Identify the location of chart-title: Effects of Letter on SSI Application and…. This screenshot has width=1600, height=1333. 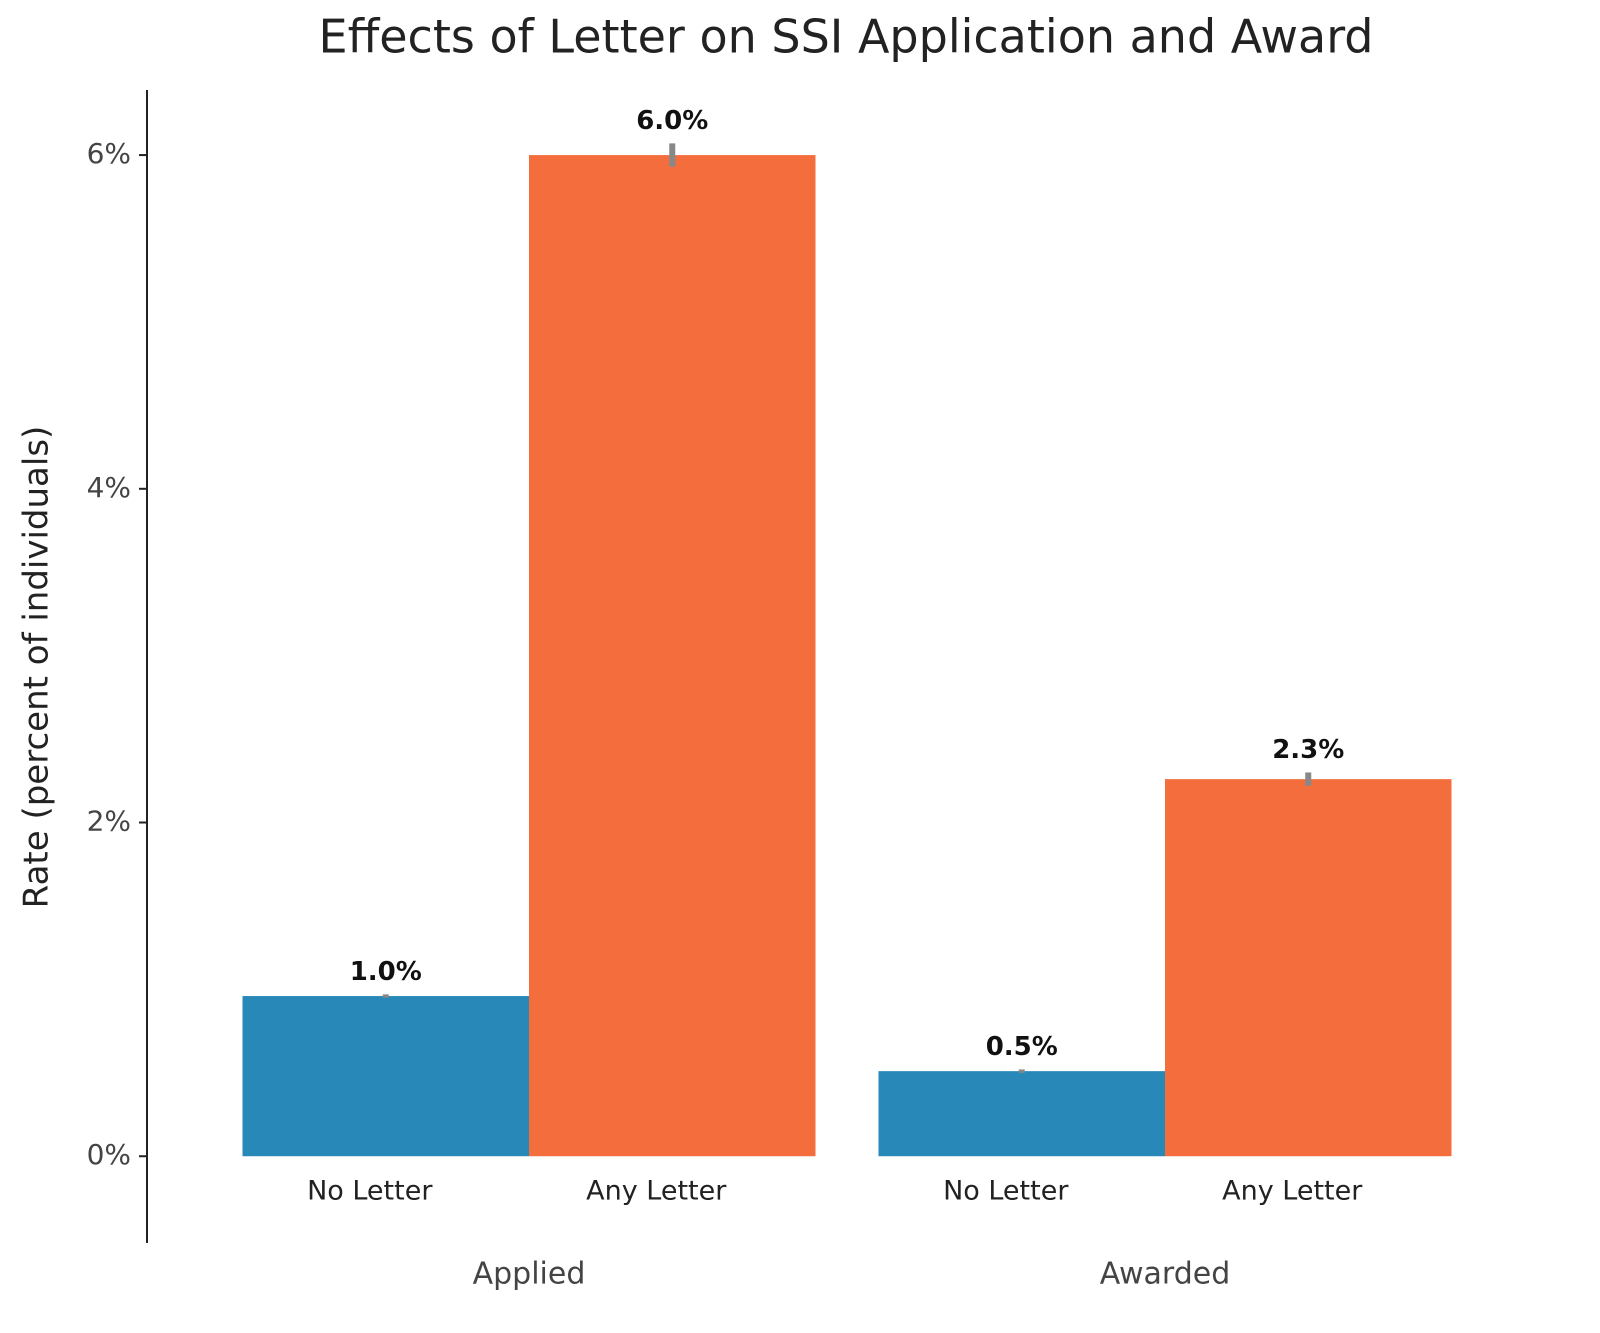
(846, 37).